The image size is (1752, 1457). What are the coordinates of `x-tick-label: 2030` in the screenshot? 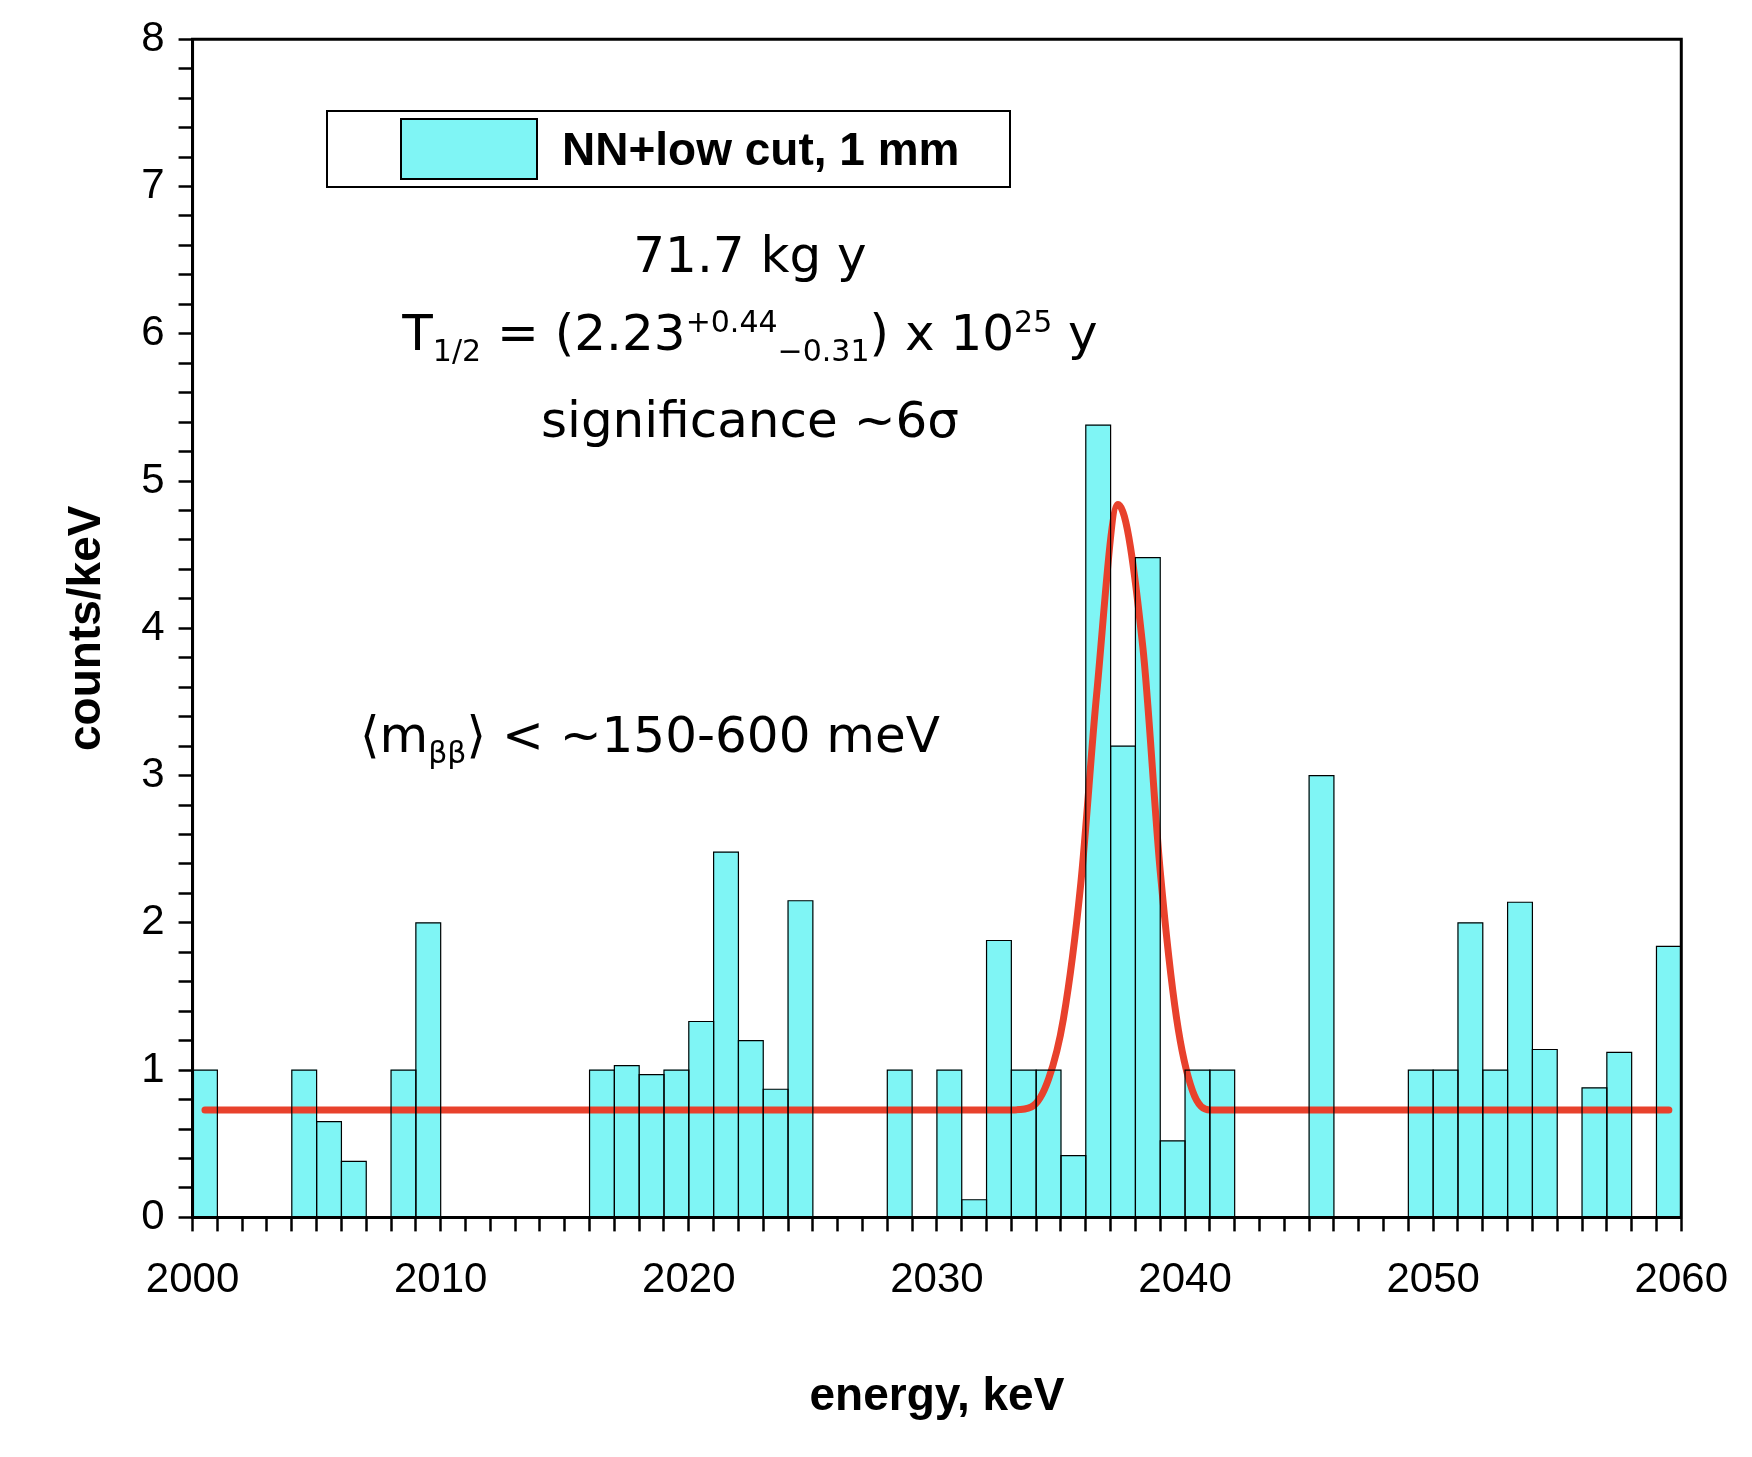 It's located at (937, 1278).